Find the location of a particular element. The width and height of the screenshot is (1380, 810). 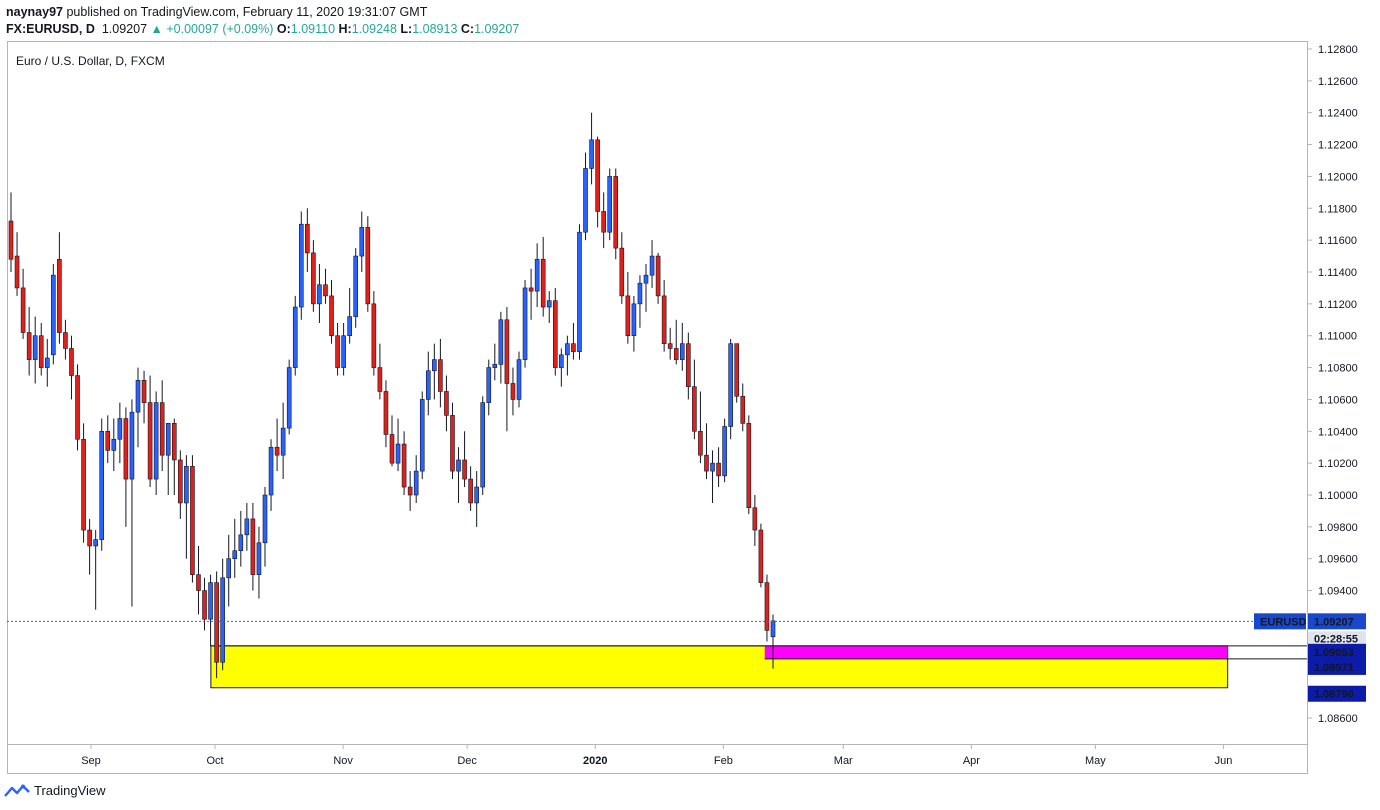

zones-layer is located at coordinates (758, 667).